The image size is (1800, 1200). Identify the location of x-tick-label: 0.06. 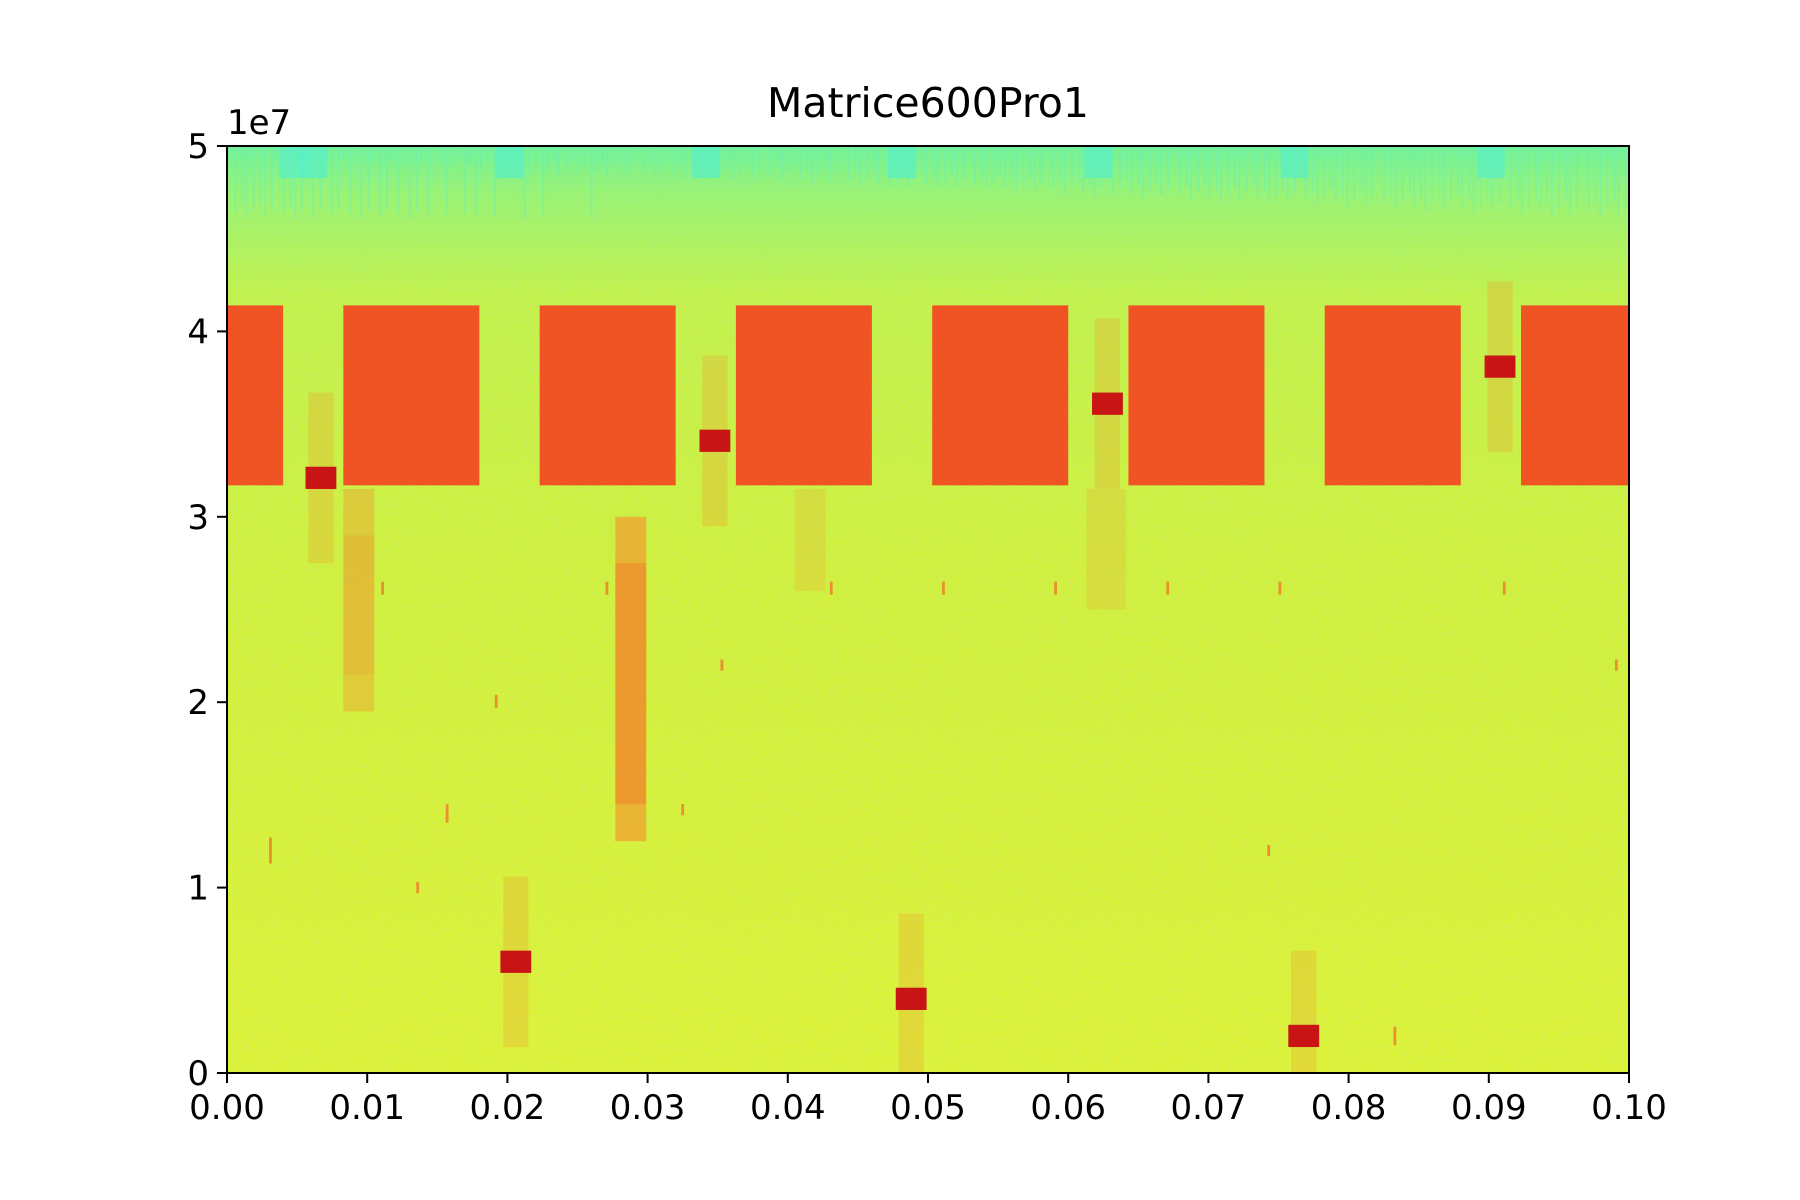
(1068, 1108).